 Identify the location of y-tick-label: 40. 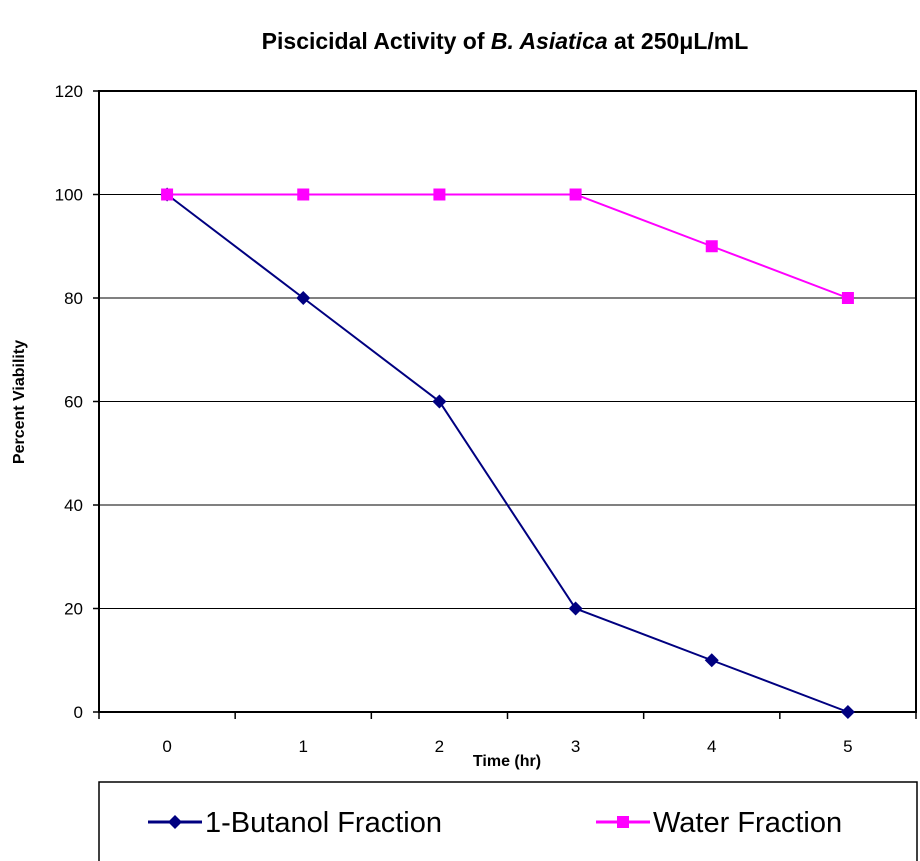
(73, 505).